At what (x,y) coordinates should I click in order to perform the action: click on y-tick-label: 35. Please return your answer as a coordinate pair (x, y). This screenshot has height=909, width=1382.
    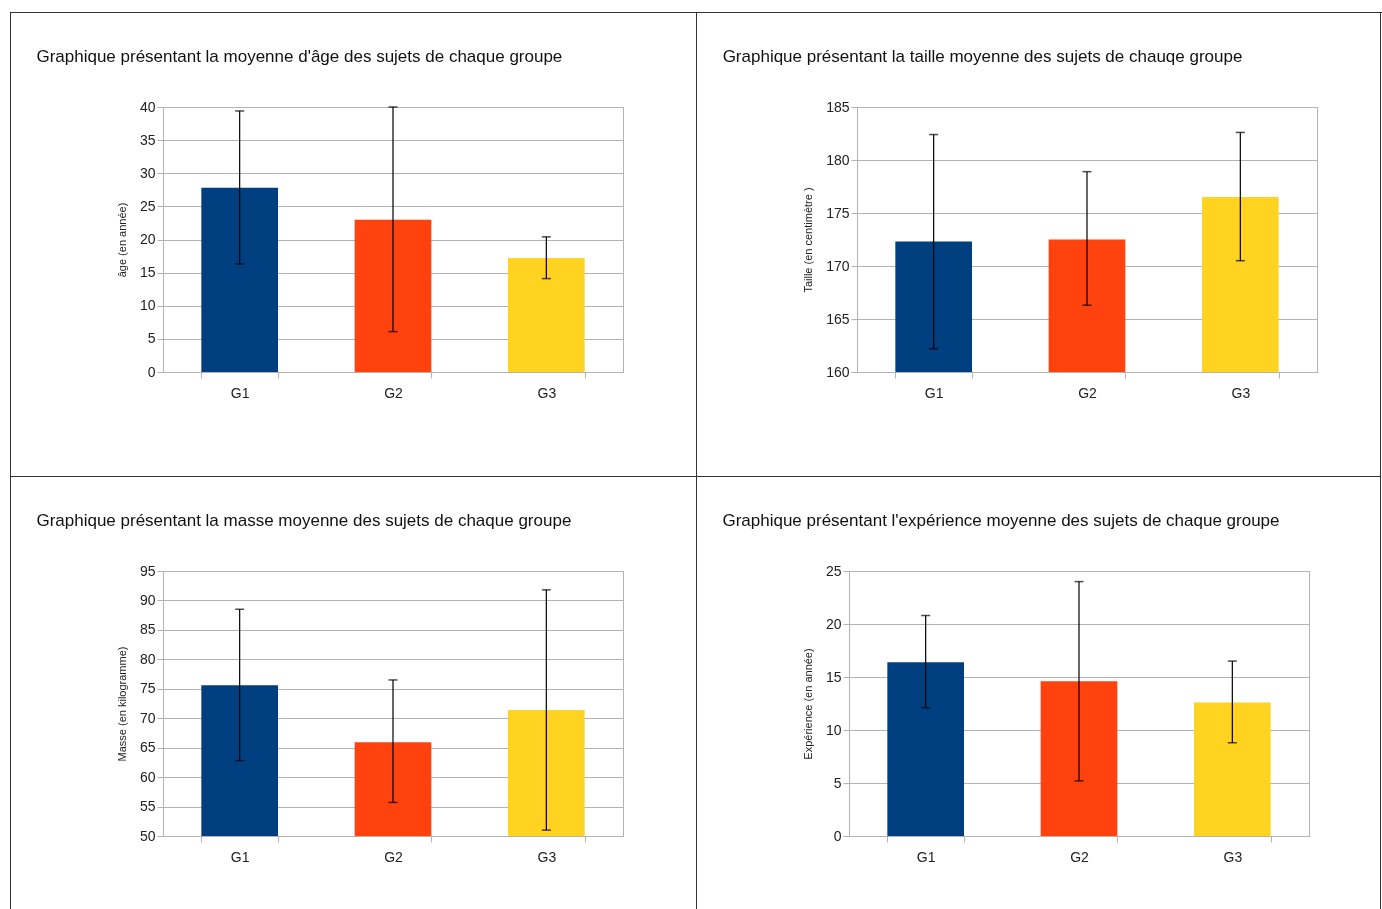
    Looking at the image, I should click on (147, 139).